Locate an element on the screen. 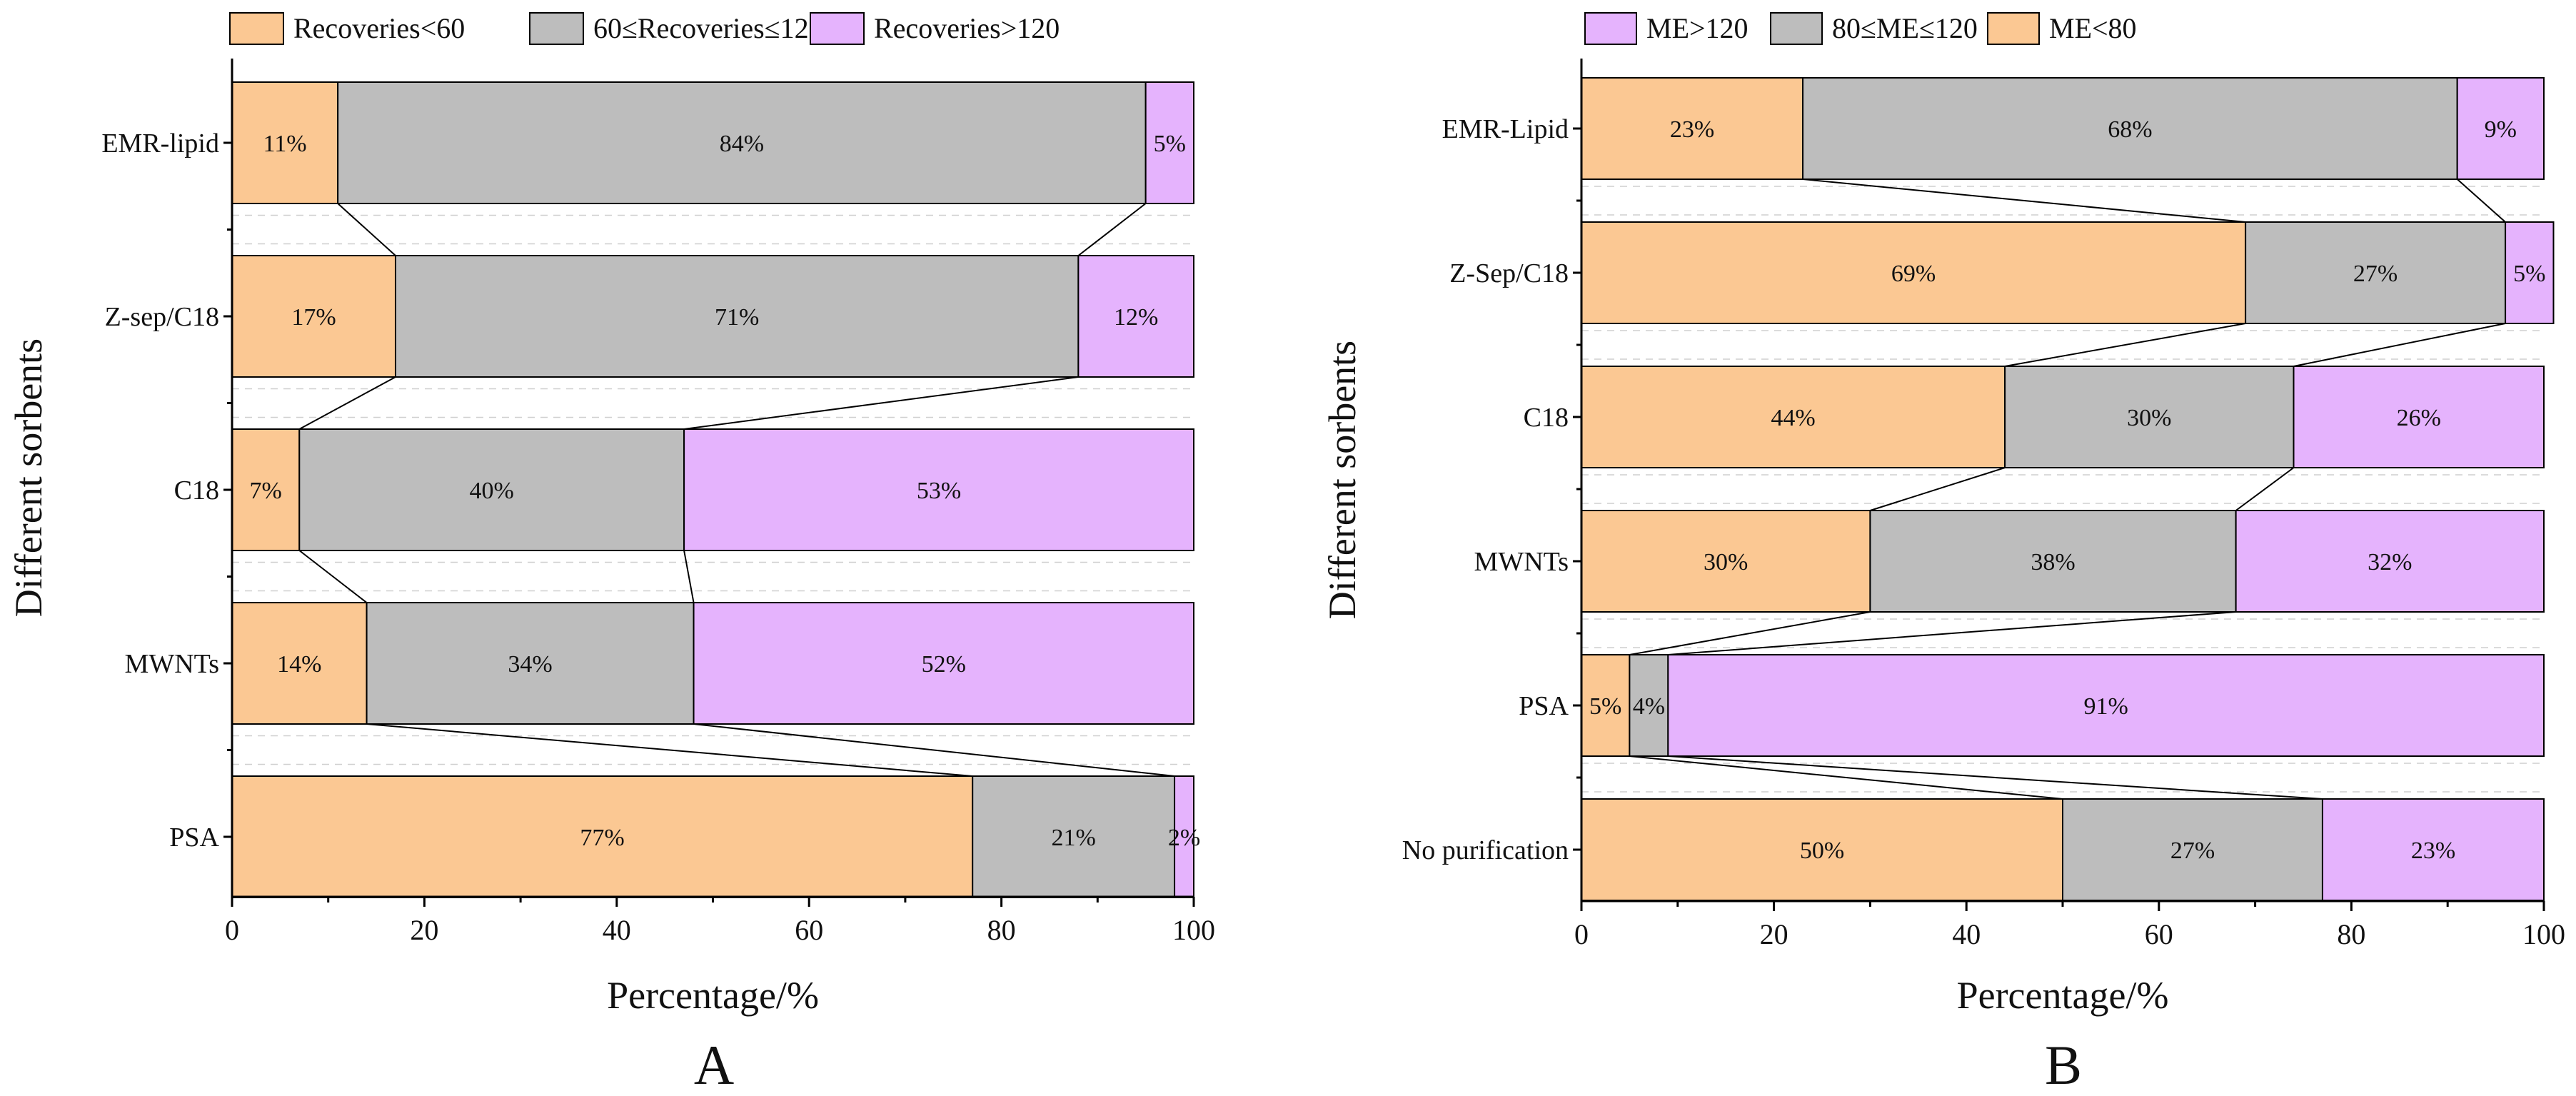 This screenshot has width=2576, height=1096. legend-label: ME>120 is located at coordinates (1697, 28).